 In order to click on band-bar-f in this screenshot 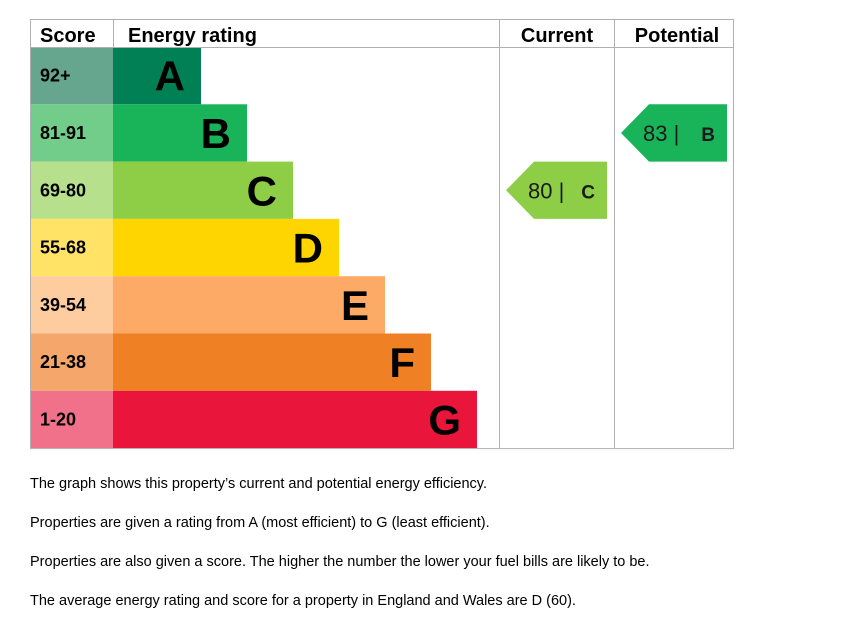, I will do `click(272, 362)`.